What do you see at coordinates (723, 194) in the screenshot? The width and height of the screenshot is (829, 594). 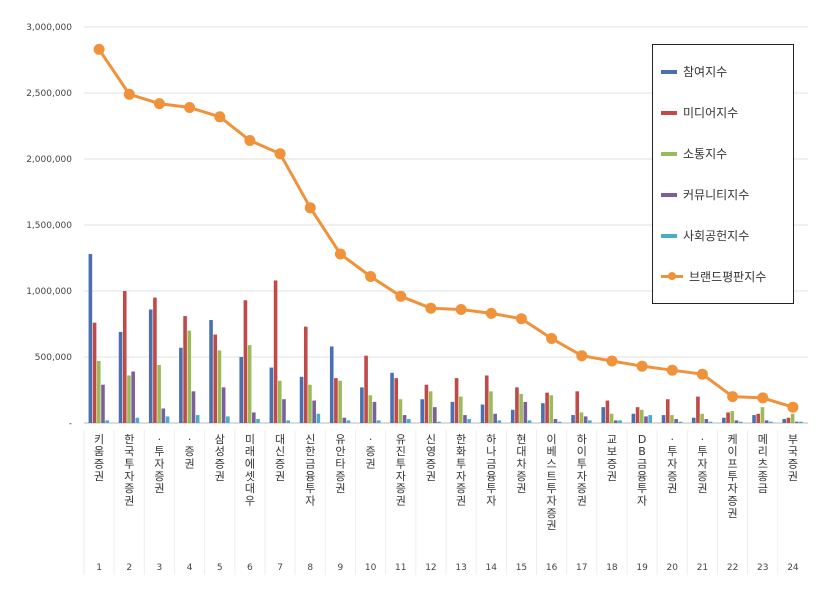 I see `legend-item: 커뮤니티지수` at bounding box center [723, 194].